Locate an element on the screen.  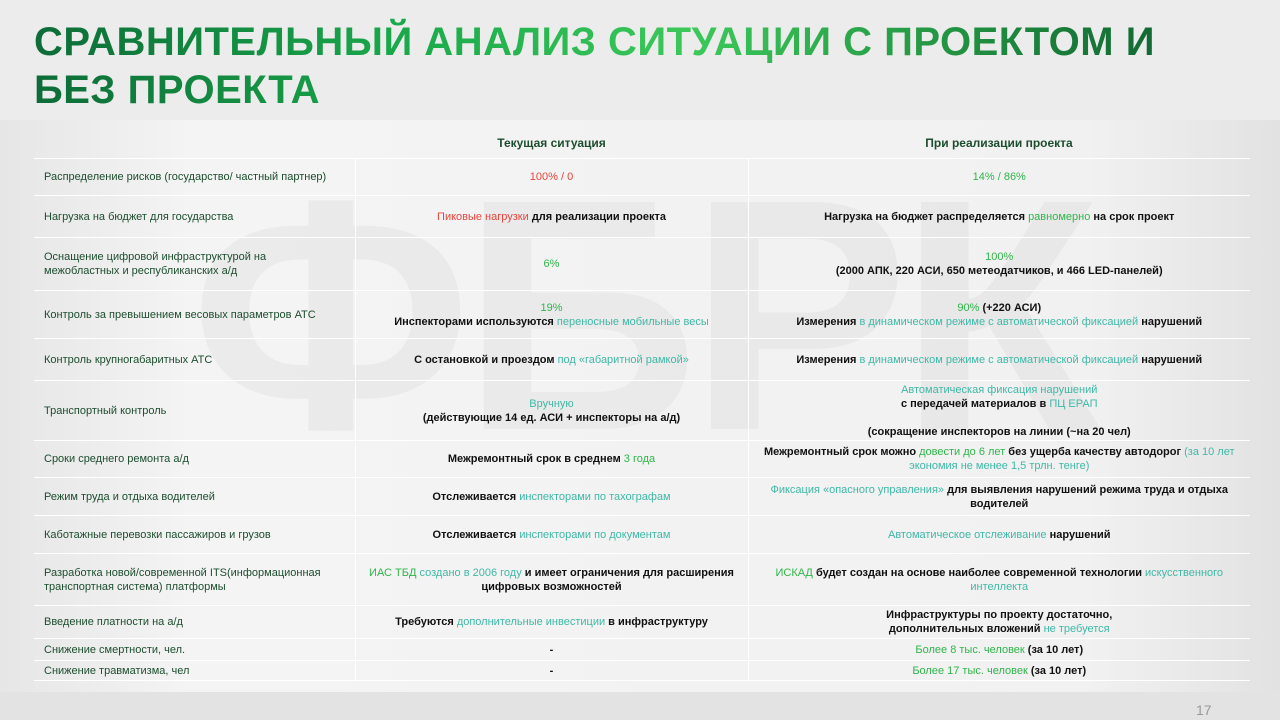
cell-text-segment: довести до 6 лет is located at coordinates (962, 452).